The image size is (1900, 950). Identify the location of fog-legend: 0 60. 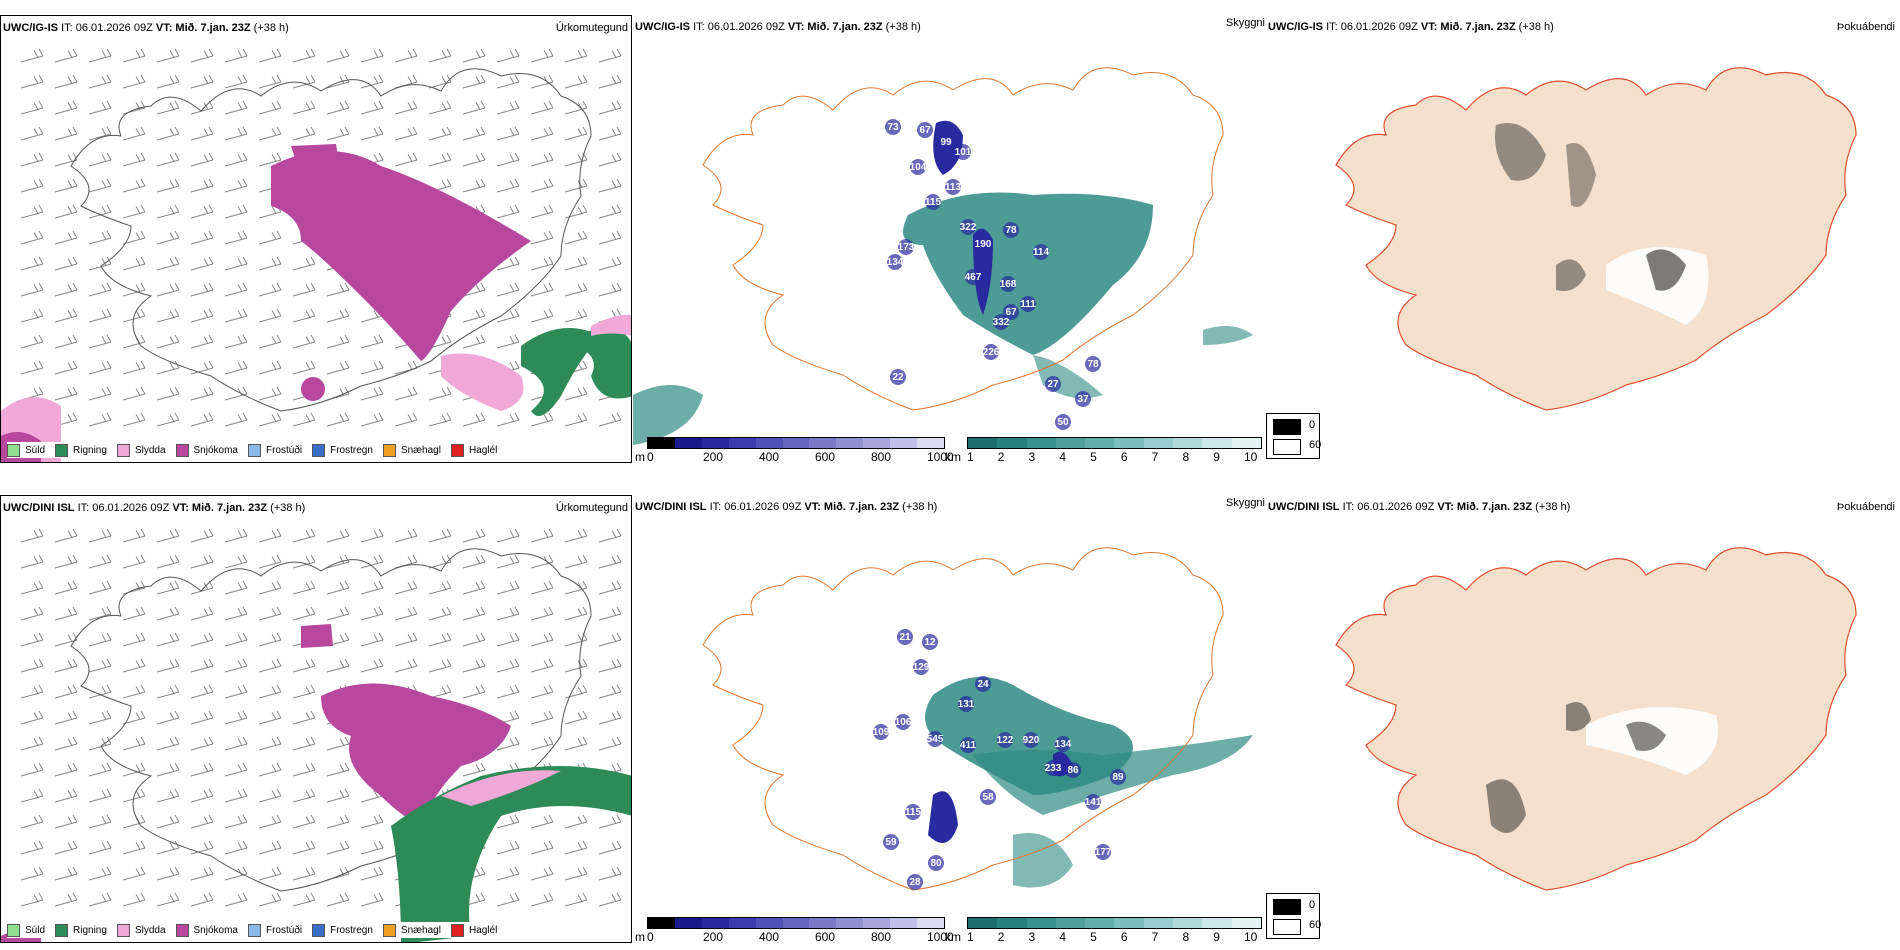
(1294, 916).